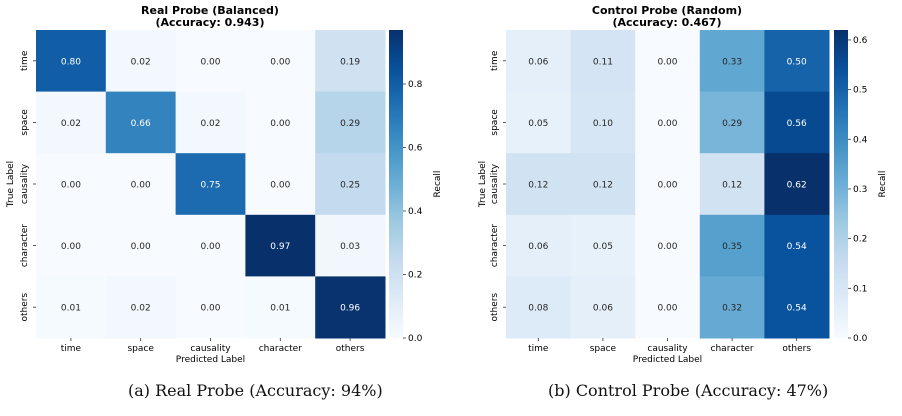 The height and width of the screenshot is (416, 902). I want to click on cell-value-label: 0.19, so click(350, 62).